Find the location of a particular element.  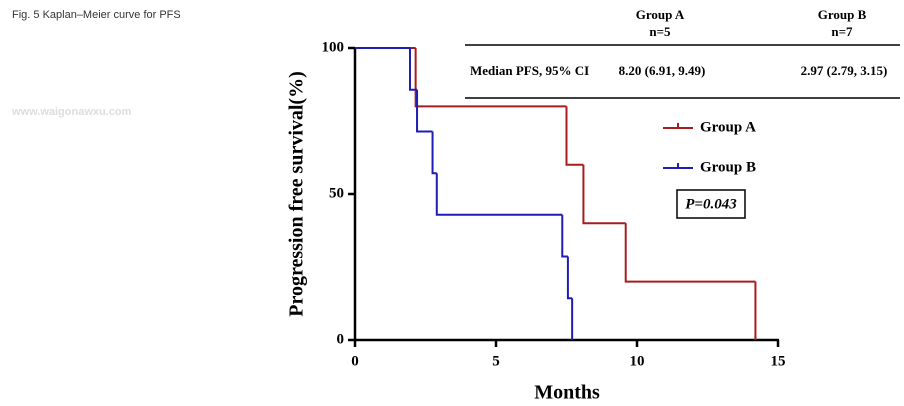

legend-label: Group B is located at coordinates (728, 167).